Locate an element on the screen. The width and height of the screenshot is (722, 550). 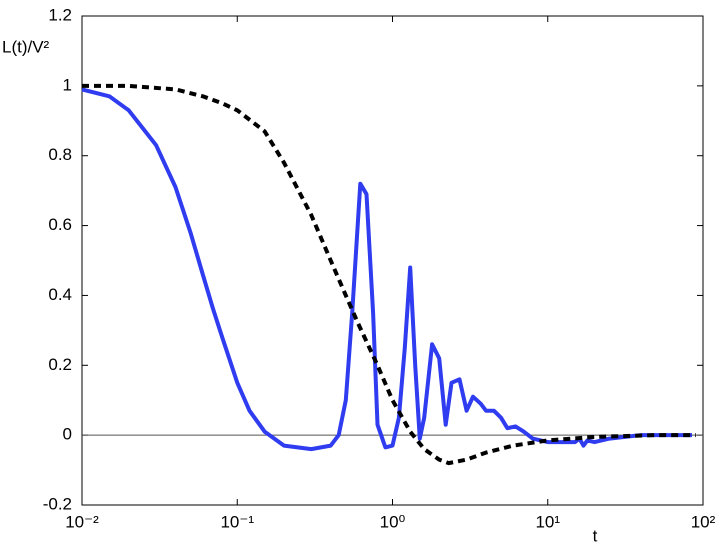
y-tick-label: -0.2 is located at coordinates (57, 503).